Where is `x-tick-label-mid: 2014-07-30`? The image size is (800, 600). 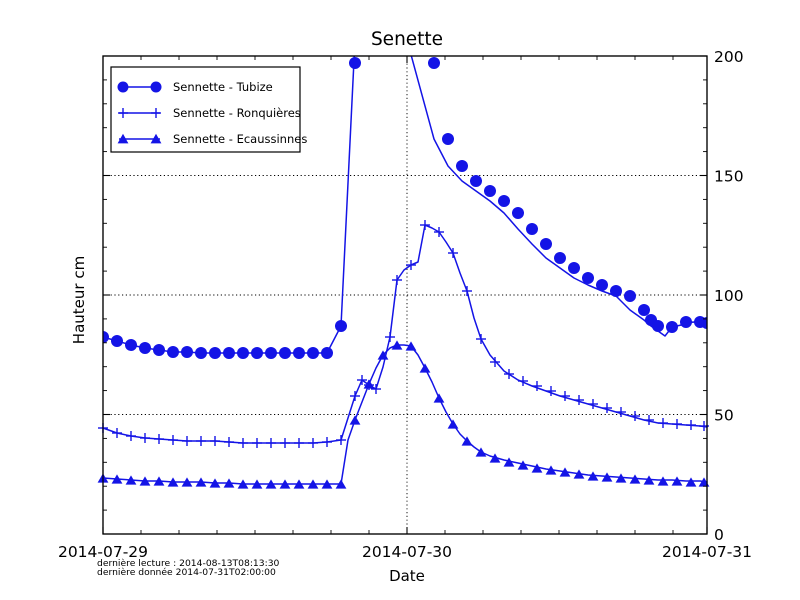
x-tick-label-mid: 2014-07-30 is located at coordinates (407, 552).